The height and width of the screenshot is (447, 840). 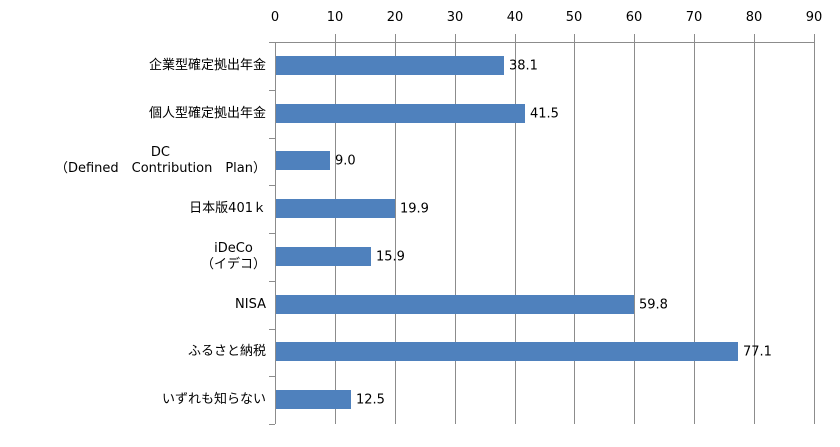 What do you see at coordinates (634, 17) in the screenshot?
I see `x-tick-label: 60` at bounding box center [634, 17].